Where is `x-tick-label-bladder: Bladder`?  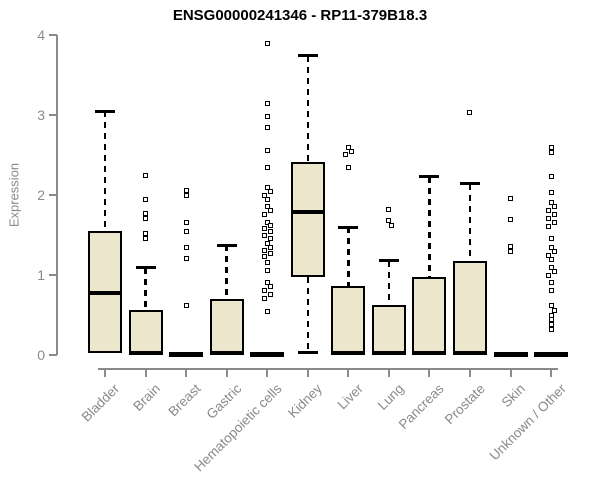
x-tick-label-bladder: Bladder is located at coordinates (101, 403).